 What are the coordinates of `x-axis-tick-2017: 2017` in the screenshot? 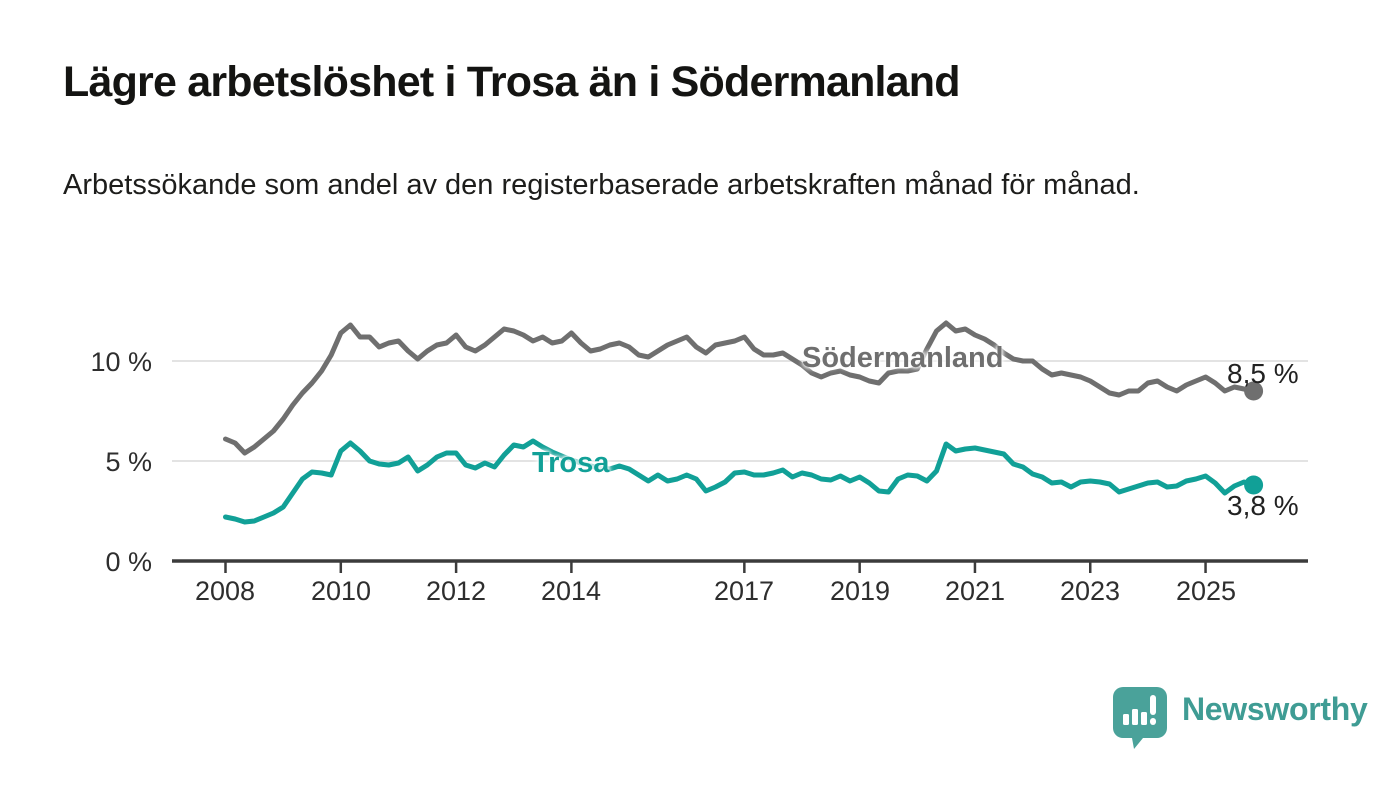 It's located at (744, 591).